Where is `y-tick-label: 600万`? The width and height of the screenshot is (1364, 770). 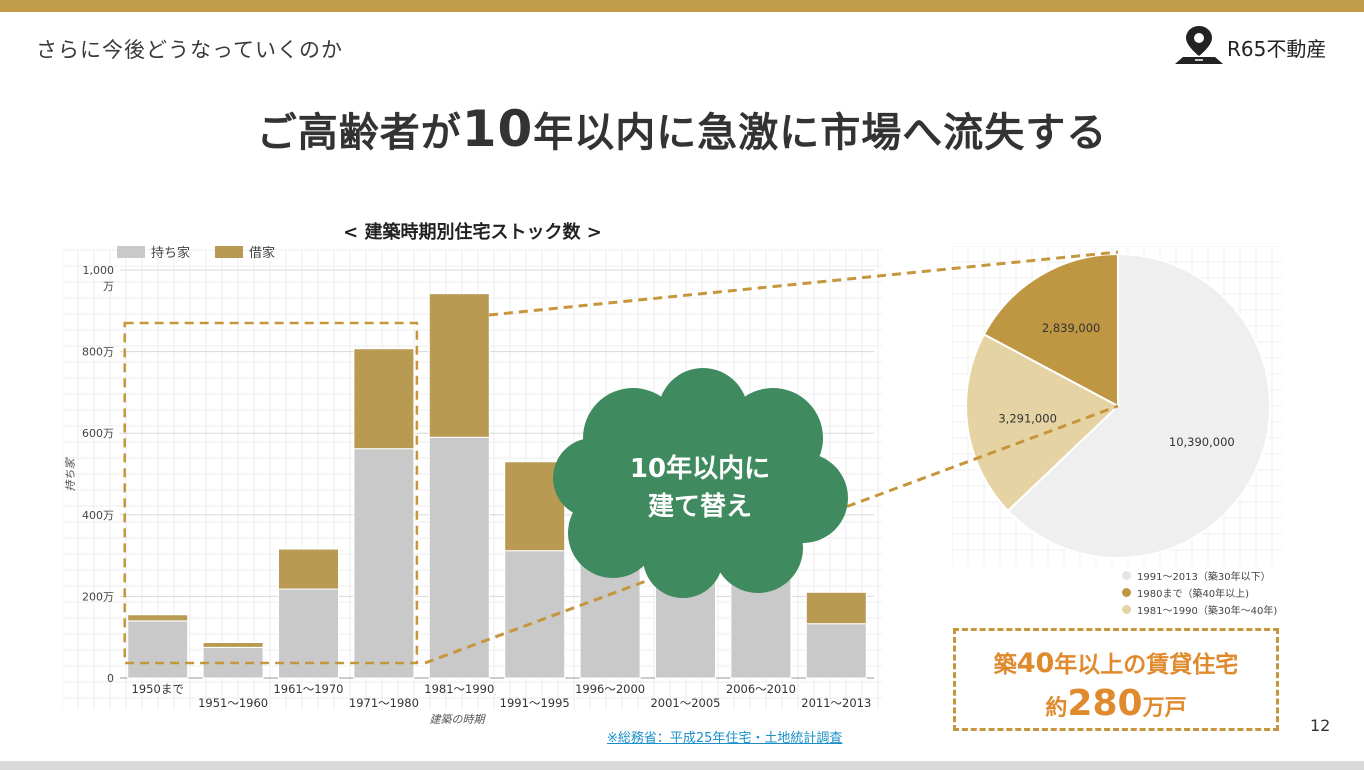 y-tick-label: 600万 is located at coordinates (98, 433).